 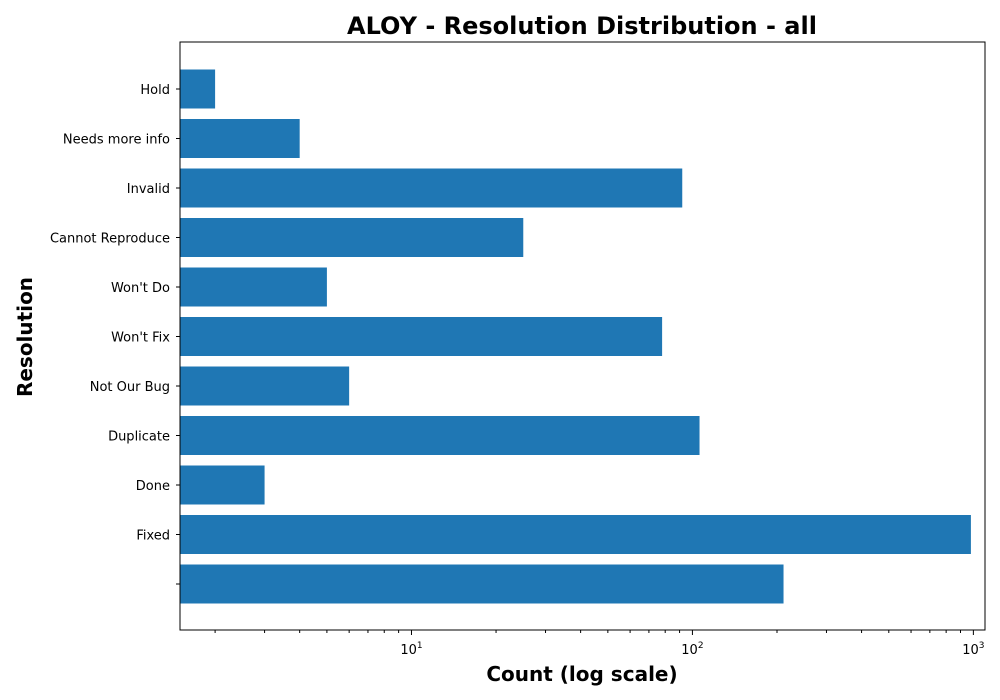 What do you see at coordinates (25, 337) in the screenshot?
I see `y-axis-label: Resolution` at bounding box center [25, 337].